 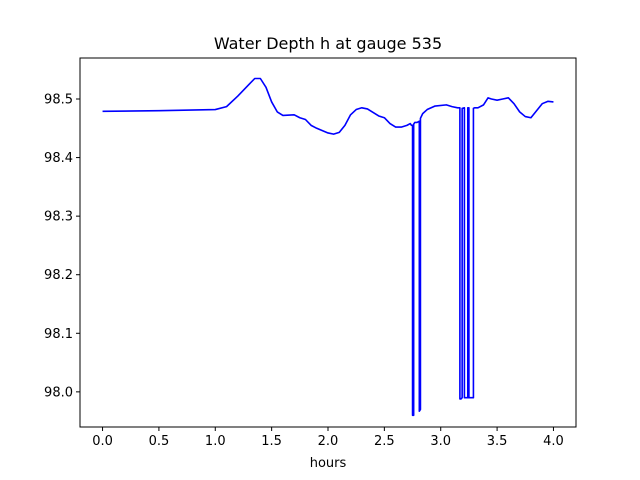 What do you see at coordinates (62, 246) in the screenshot?
I see `y-axis: 98.0 98.1 98.2 98.3 98.4 98.5` at bounding box center [62, 246].